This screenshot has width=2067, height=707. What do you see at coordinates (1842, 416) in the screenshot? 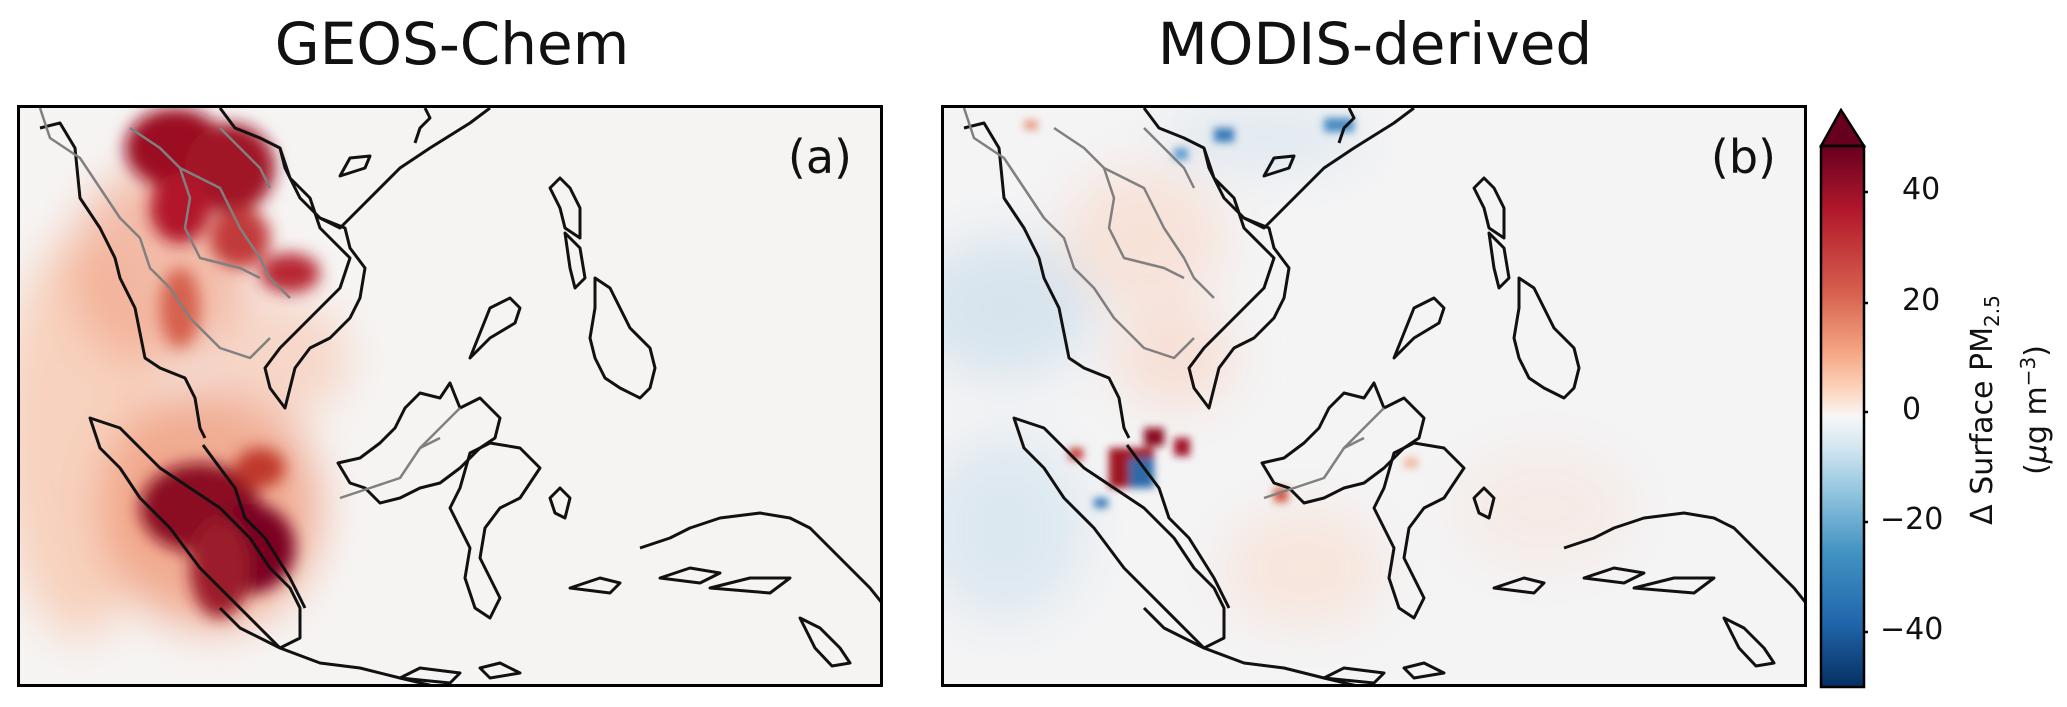
I see `colorbar-gradient` at bounding box center [1842, 416].